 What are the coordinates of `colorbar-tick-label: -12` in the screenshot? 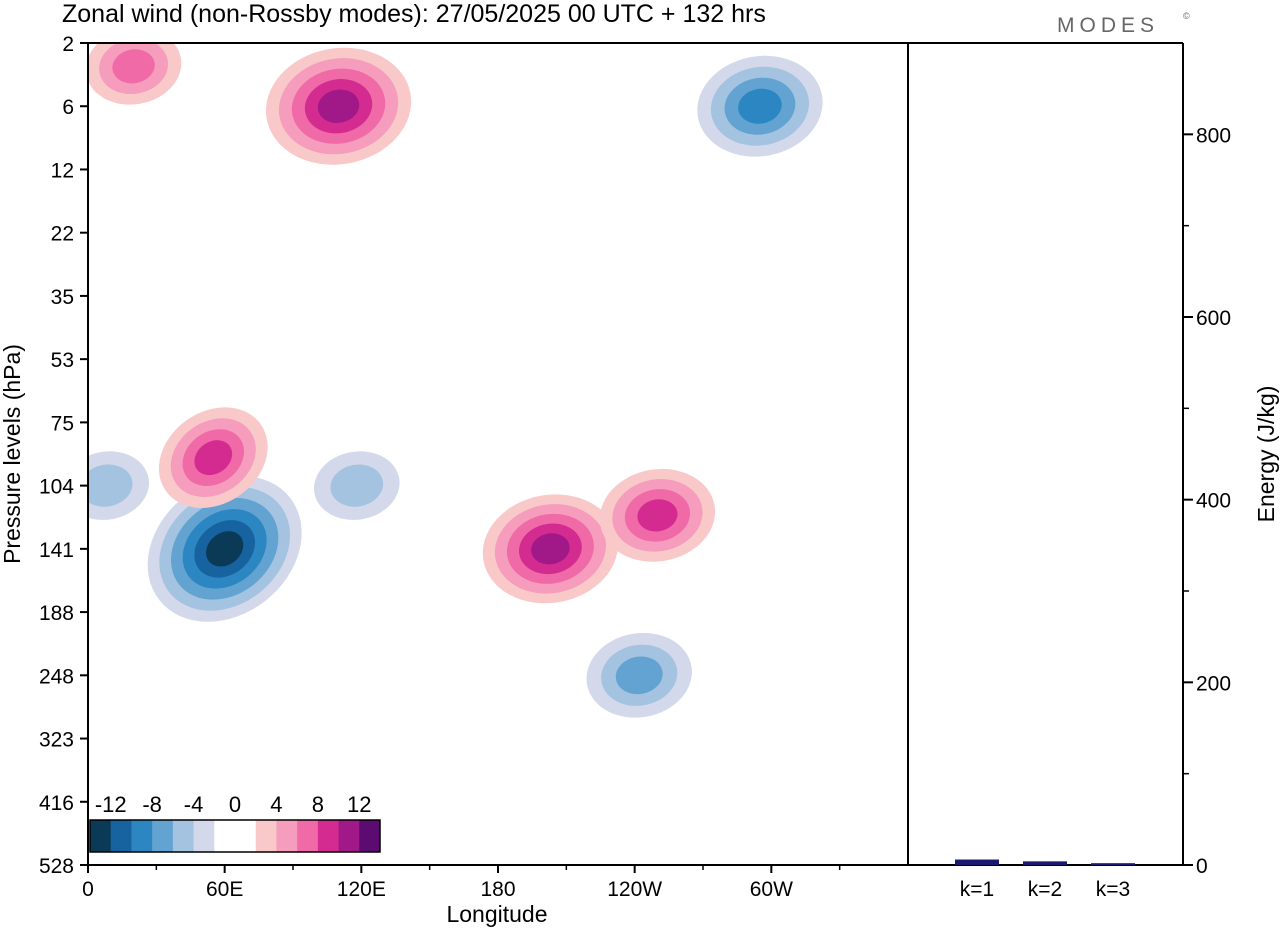 It's located at (111, 804).